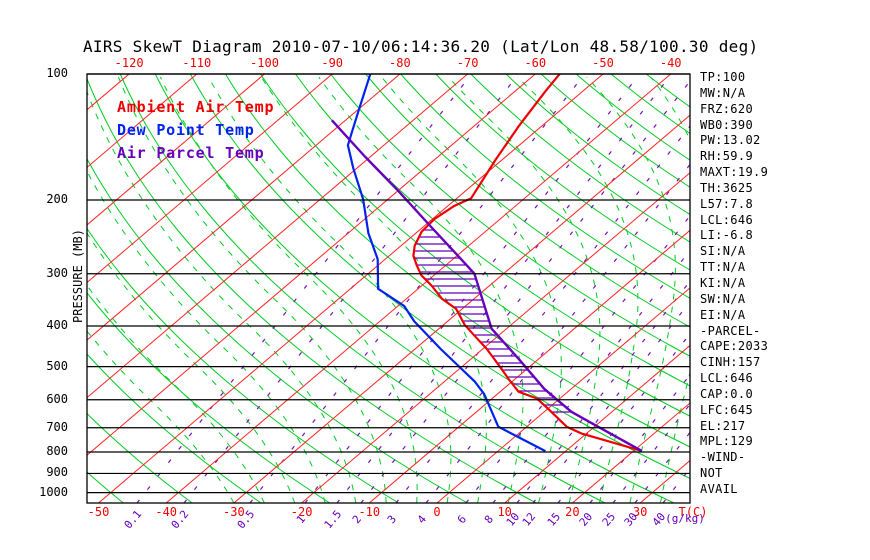 The width and height of the screenshot is (870, 560). I want to click on bottom-temp-tick-label: -50, so click(98, 512).